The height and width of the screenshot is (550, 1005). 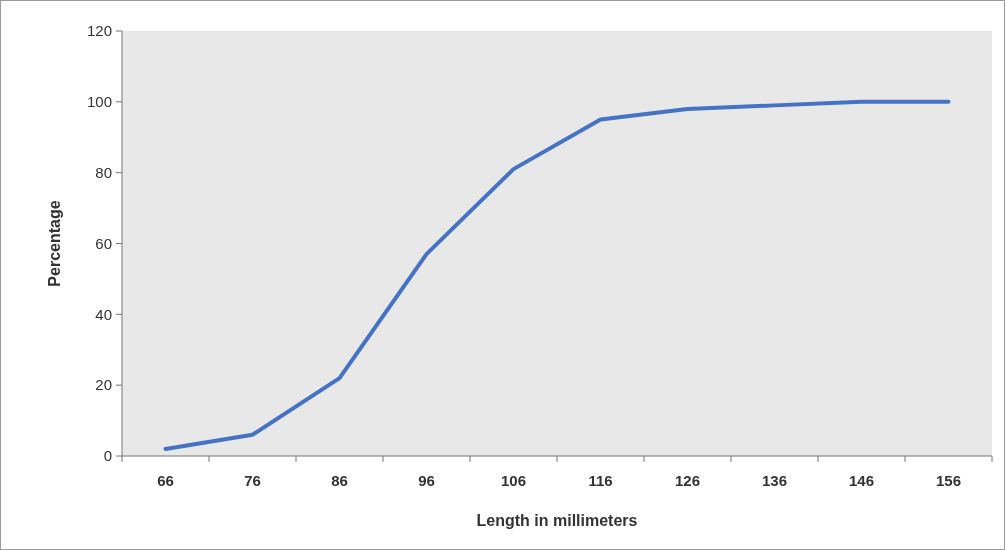 What do you see at coordinates (103, 243) in the screenshot?
I see `y-tick-label: 60` at bounding box center [103, 243].